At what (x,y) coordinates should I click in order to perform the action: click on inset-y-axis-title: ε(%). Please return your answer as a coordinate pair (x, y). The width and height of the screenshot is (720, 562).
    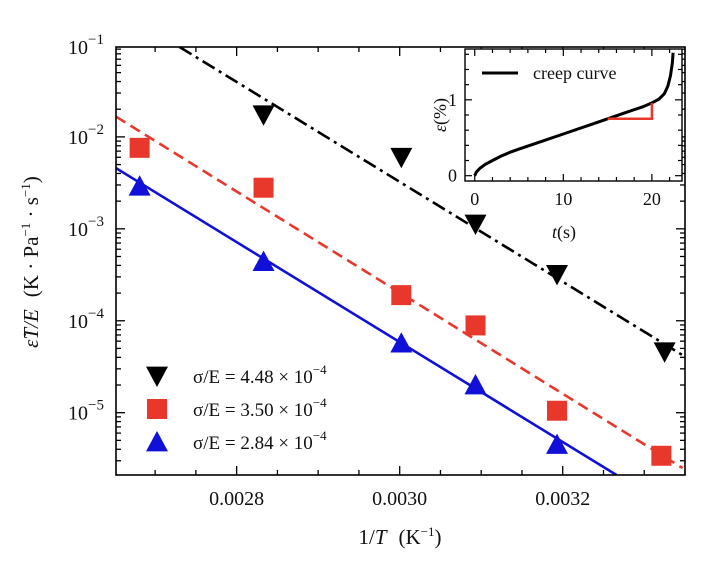
    Looking at the image, I should click on (440, 115).